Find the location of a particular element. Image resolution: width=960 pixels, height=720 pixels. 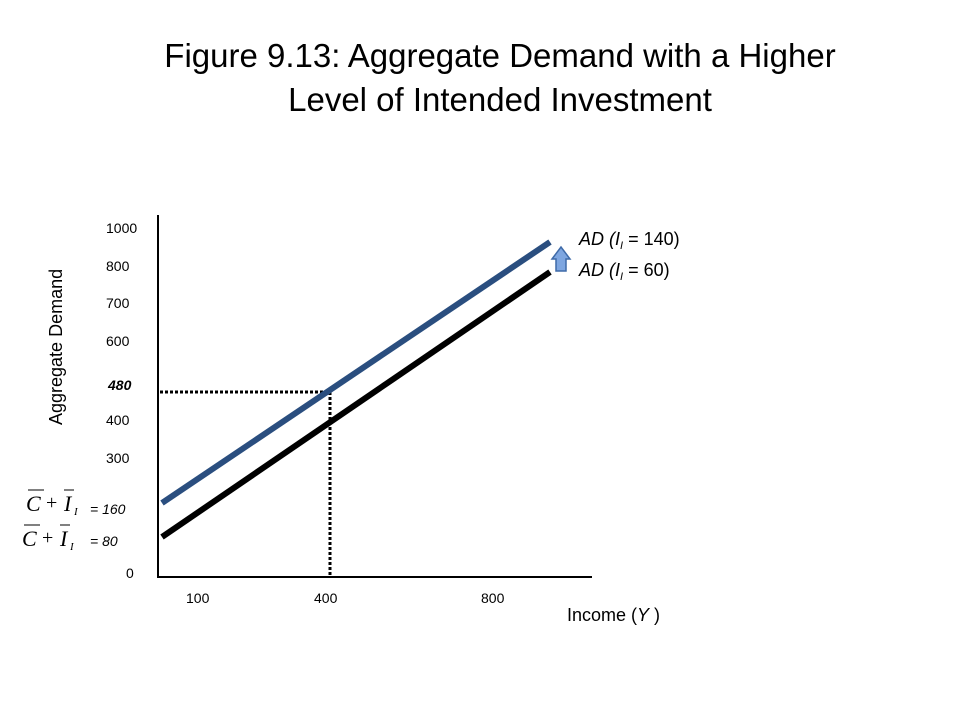

series-label-low-suffix: = 60) is located at coordinates (646, 270).